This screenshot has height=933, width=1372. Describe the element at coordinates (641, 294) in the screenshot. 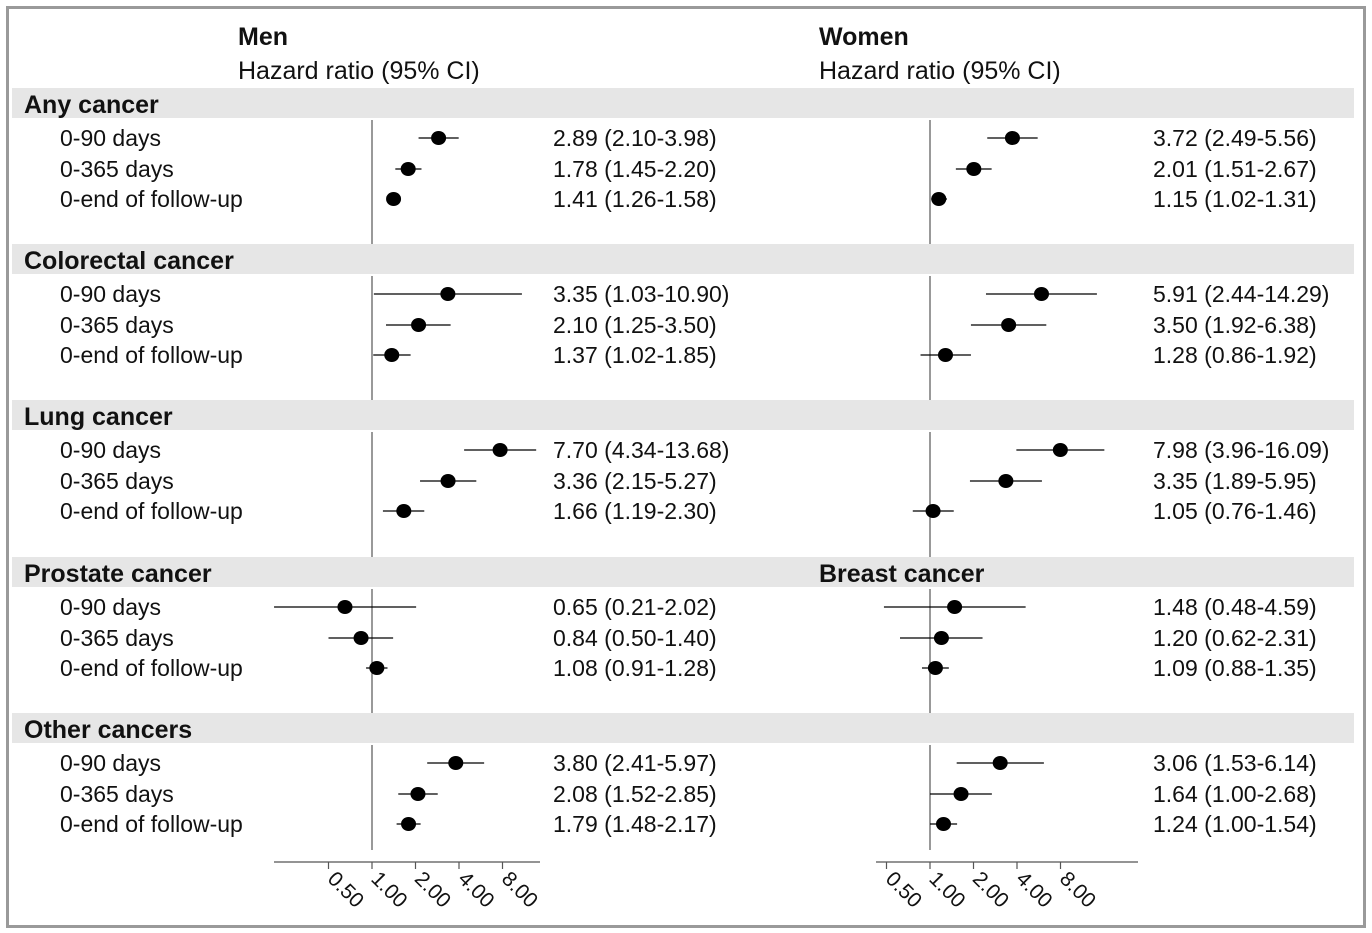

I see `men-hr-label: 3.35 (1.03-10.90)` at that location.